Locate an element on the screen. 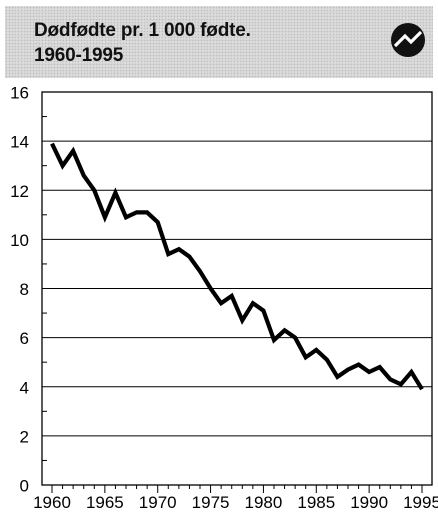  y-tick-label: 16 is located at coordinates (19, 93).